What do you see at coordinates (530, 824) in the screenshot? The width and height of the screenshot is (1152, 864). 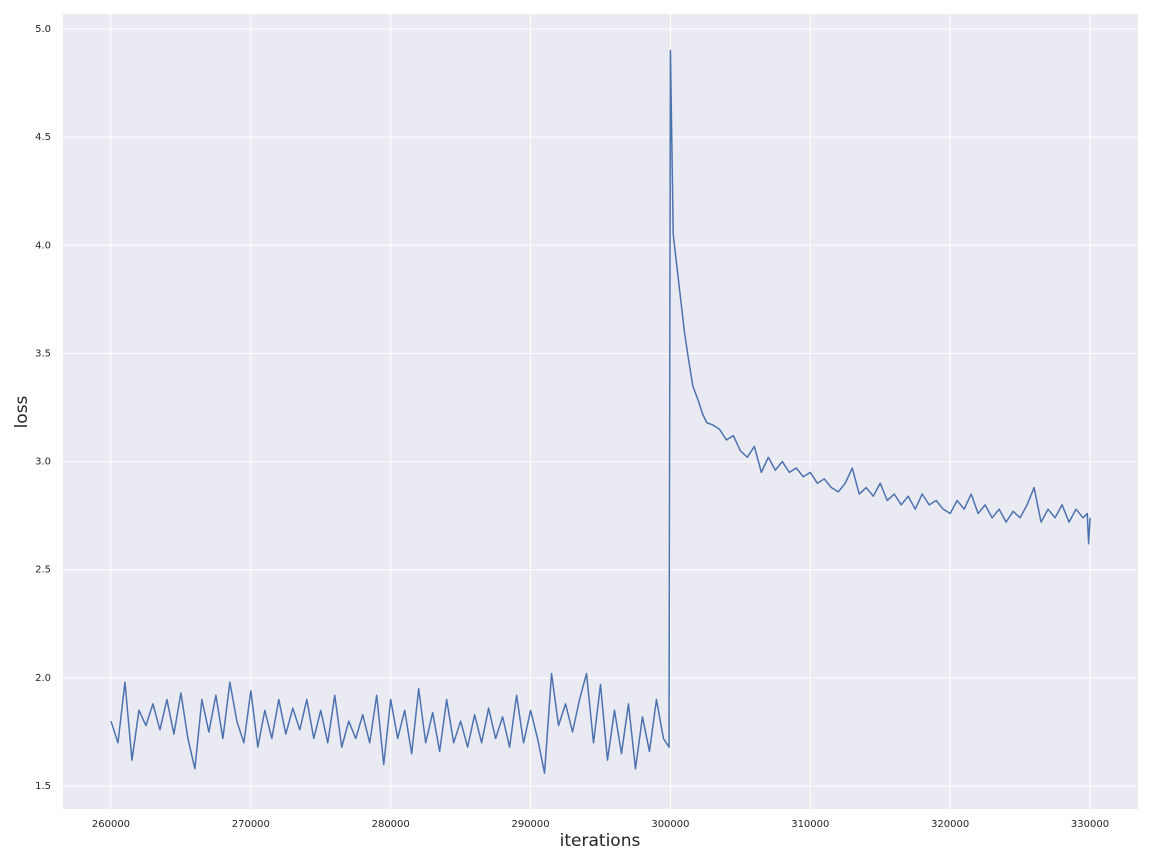 I see `x-tick-label: 290000` at bounding box center [530, 824].